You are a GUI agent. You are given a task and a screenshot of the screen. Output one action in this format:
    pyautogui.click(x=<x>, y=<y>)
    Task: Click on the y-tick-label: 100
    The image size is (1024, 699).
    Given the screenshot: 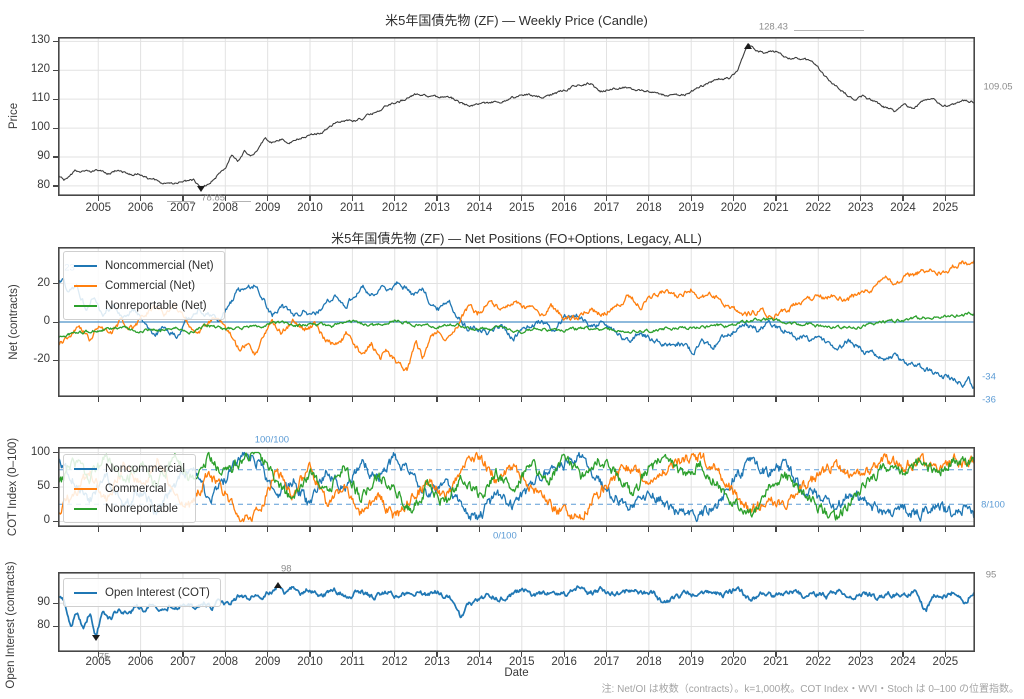 What is the action you would take?
    pyautogui.click(x=40, y=127)
    